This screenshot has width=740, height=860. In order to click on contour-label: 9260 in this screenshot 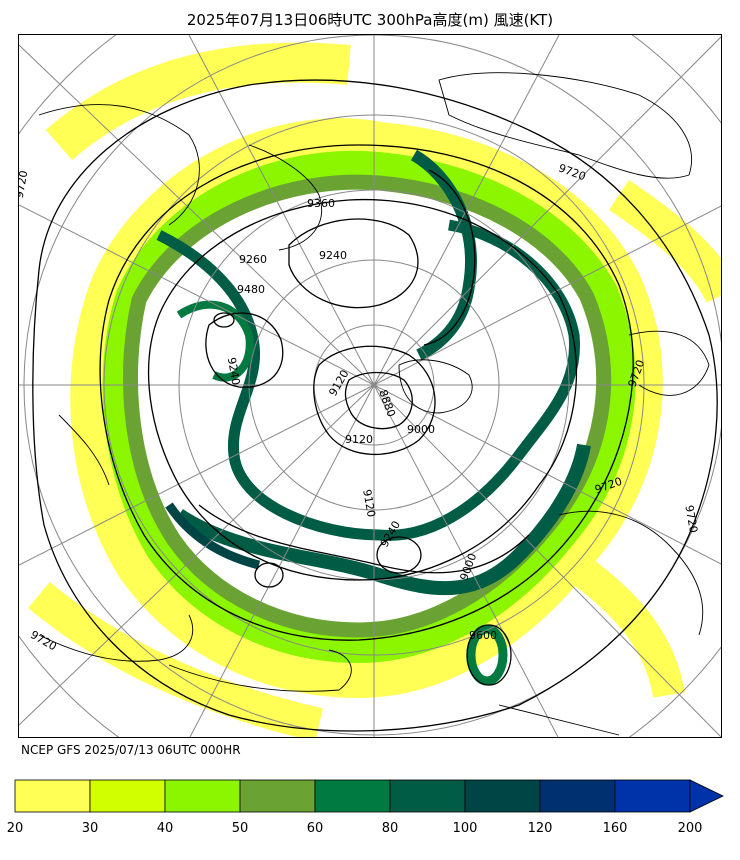, I will do `click(253, 259)`.